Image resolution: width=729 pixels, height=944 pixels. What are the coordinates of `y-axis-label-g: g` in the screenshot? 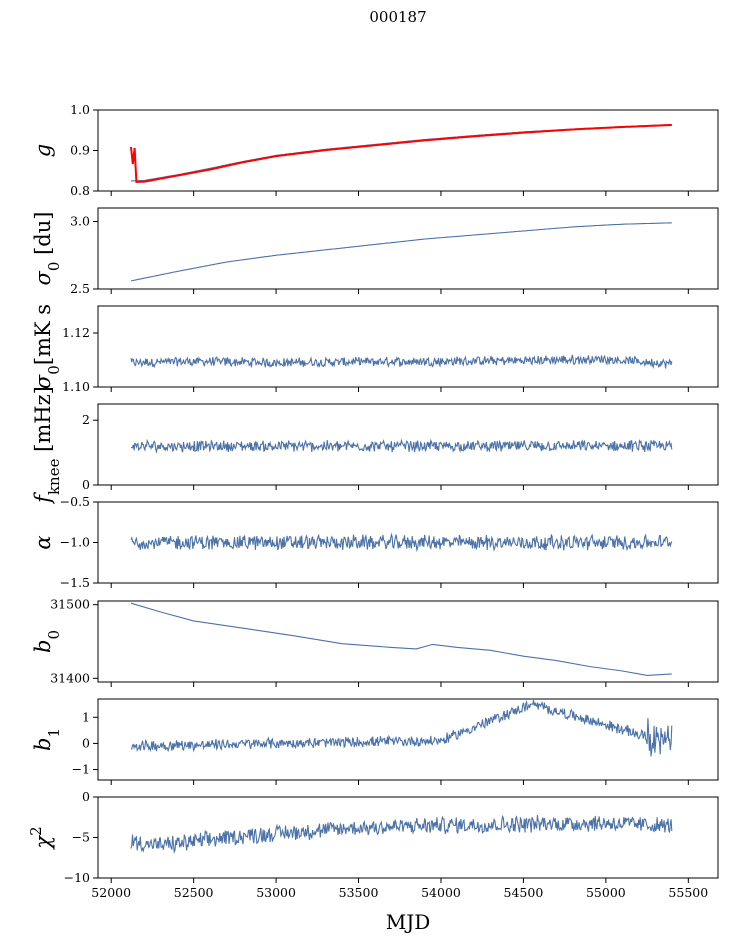 It's located at (43, 150).